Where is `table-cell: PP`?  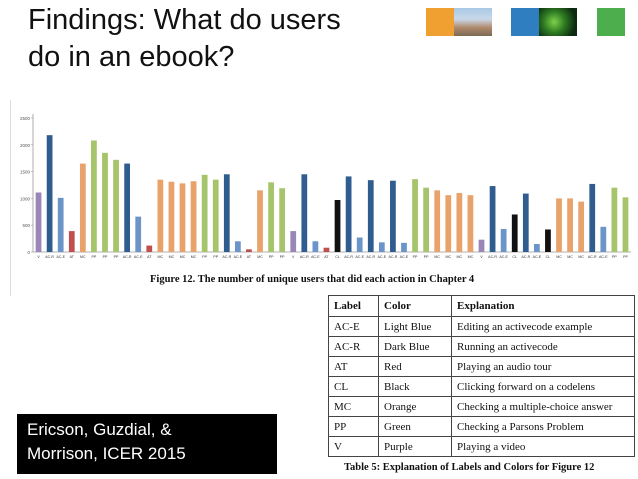
table-cell: PP is located at coordinates (353, 426).